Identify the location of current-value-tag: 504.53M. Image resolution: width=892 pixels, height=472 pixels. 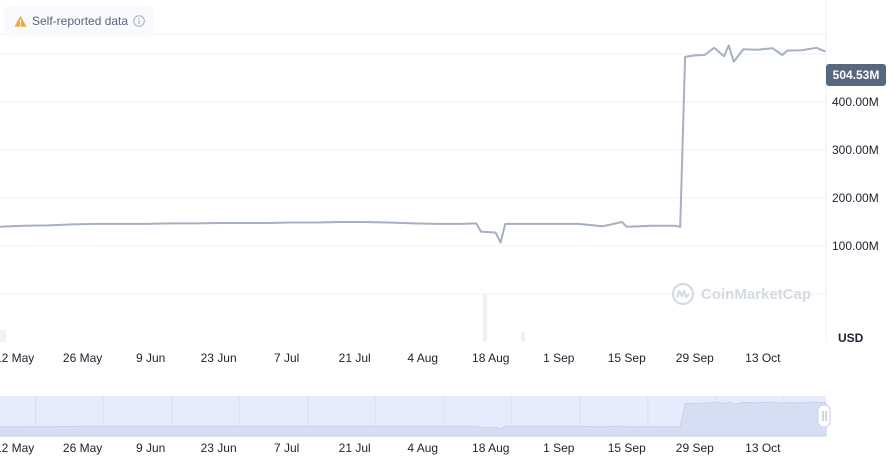
(856, 75).